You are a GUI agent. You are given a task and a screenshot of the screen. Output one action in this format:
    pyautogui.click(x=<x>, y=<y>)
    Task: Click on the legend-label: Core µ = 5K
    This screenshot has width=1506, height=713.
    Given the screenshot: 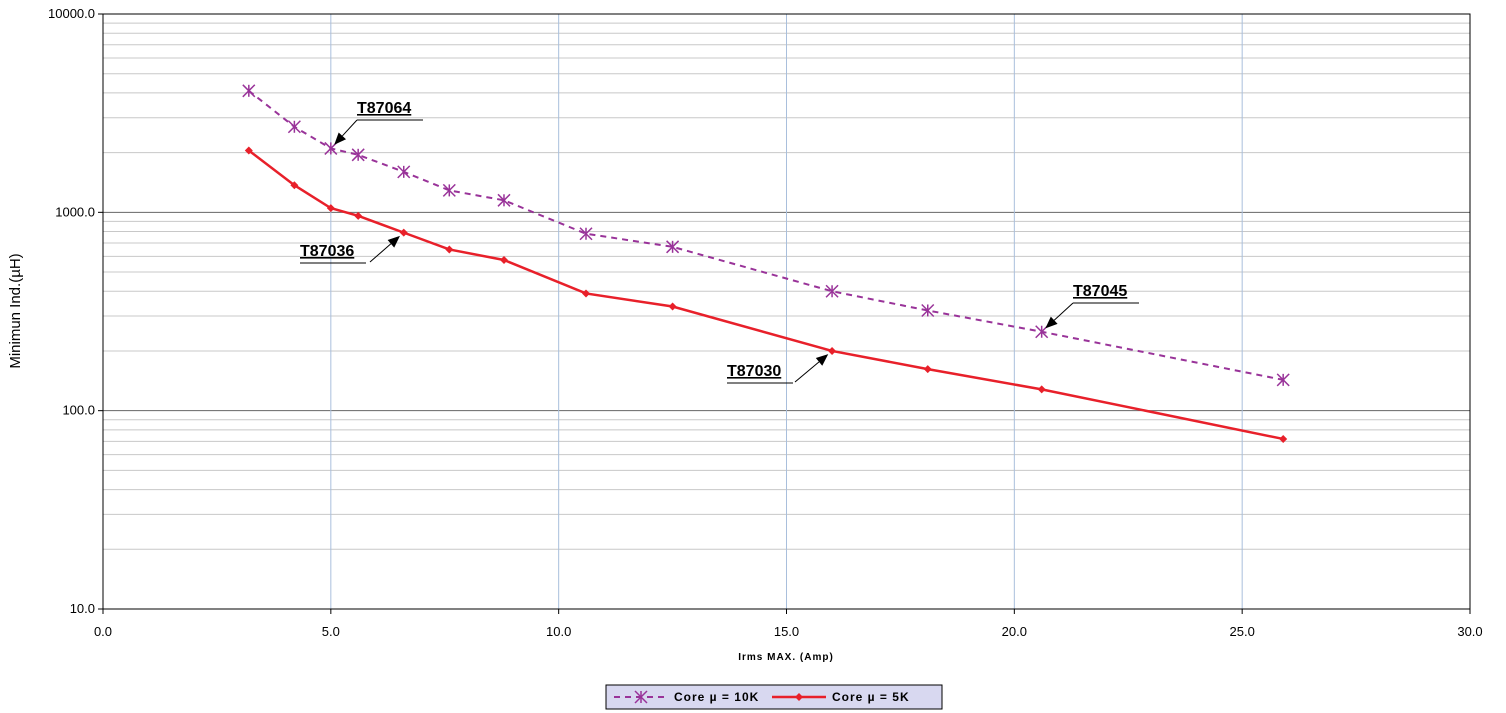 What is the action you would take?
    pyautogui.click(x=871, y=697)
    